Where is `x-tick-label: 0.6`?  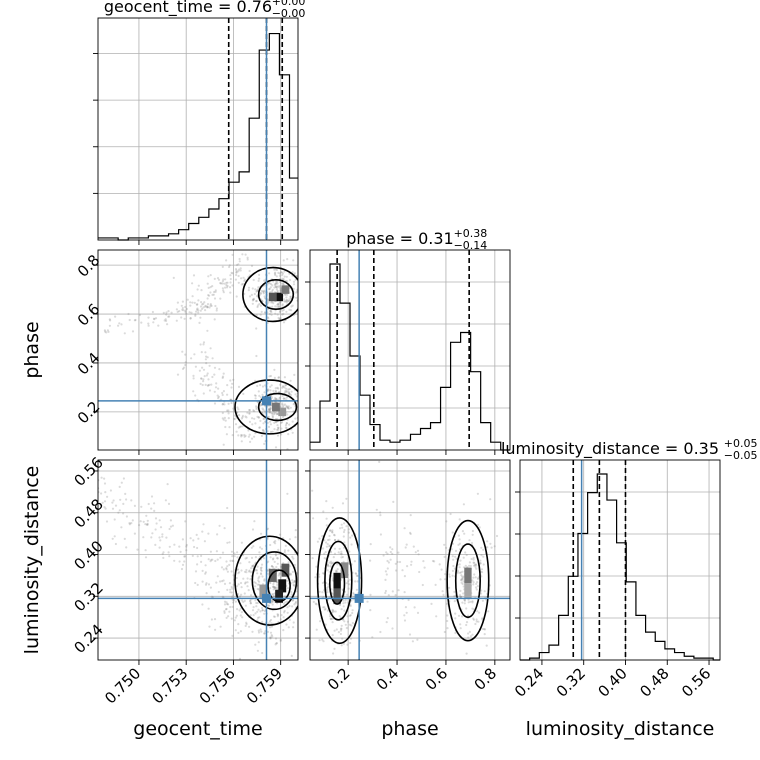
x-tick-label: 0.6 is located at coordinates (437, 679).